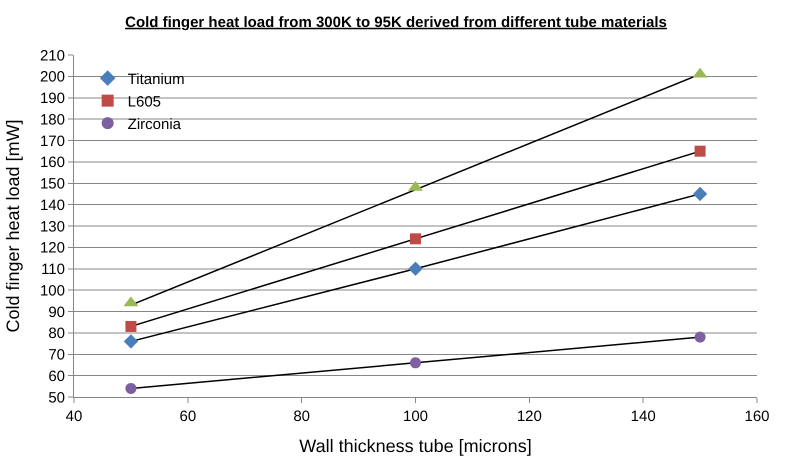 The image size is (792, 465). What do you see at coordinates (155, 124) in the screenshot?
I see `legend-label: Zirconia` at bounding box center [155, 124].